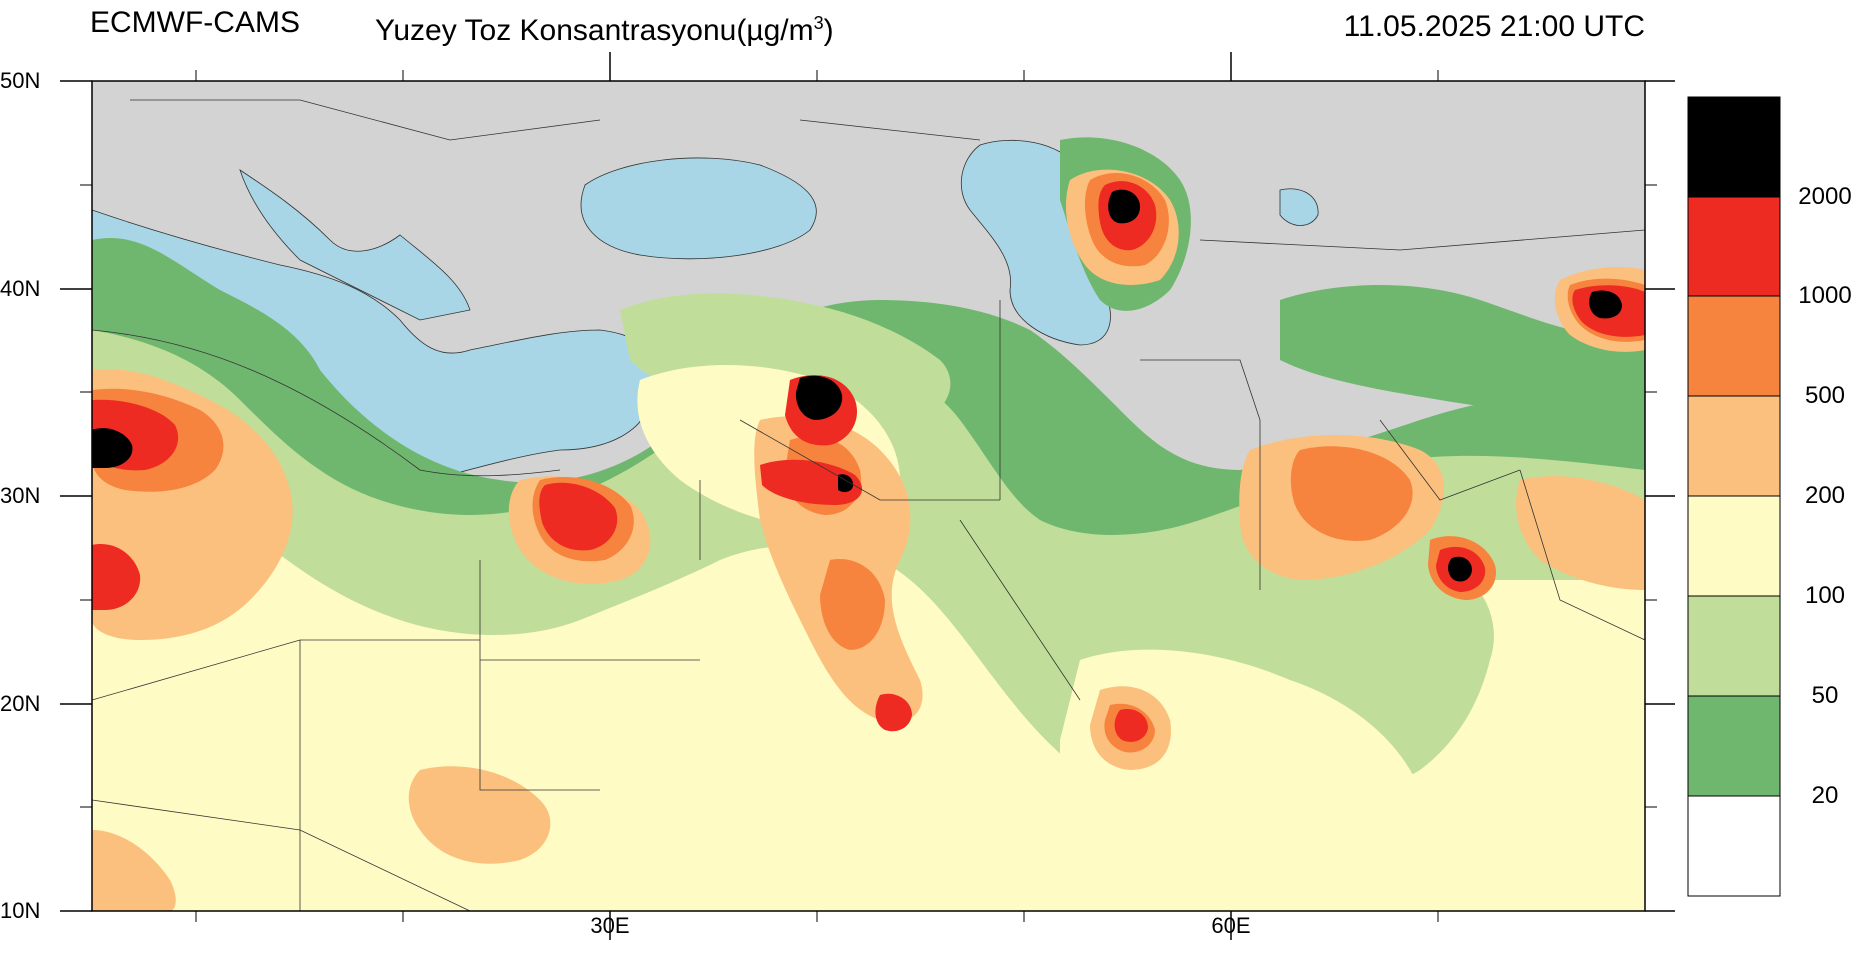 The width and height of the screenshot is (1853, 974). I want to click on colorbar-swatch-below, so click(1734, 846).